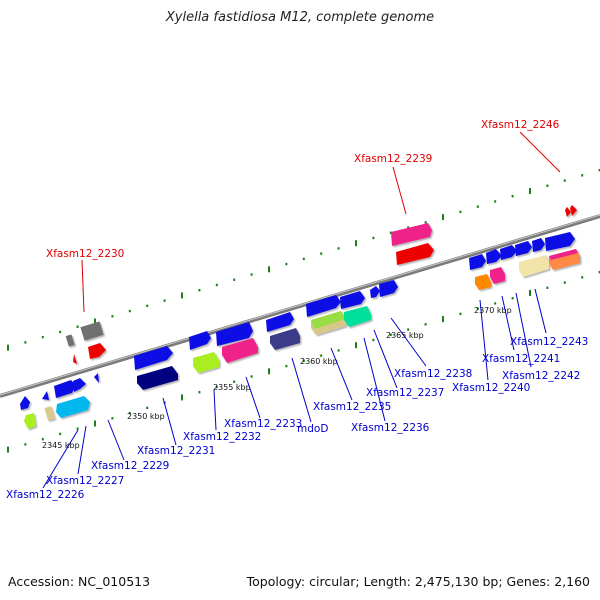 The image size is (600, 600). I want to click on gene-label: Xfasm12_2235, so click(352, 407).